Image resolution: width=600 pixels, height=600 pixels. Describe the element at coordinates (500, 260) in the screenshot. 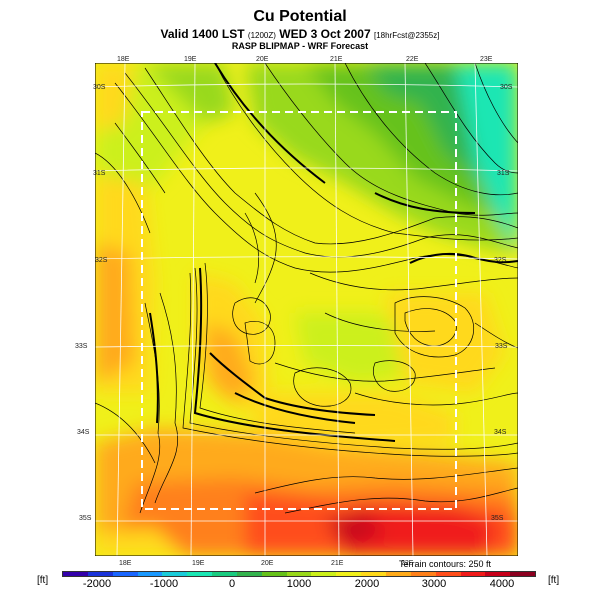

I see `lat-label-right-3: 32S` at that location.